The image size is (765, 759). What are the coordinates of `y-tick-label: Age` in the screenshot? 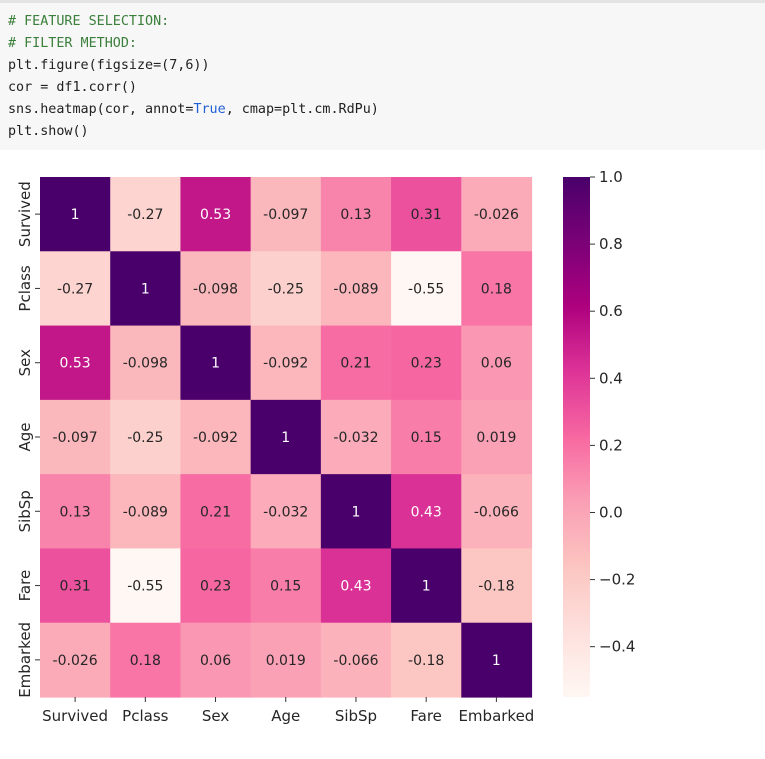 It's located at (25, 436).